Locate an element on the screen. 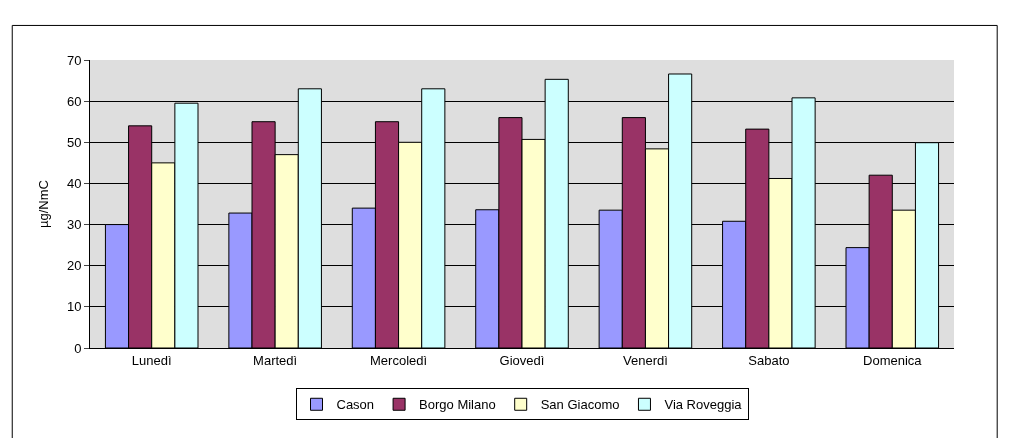  y-tick-label: 50 is located at coordinates (74, 142).